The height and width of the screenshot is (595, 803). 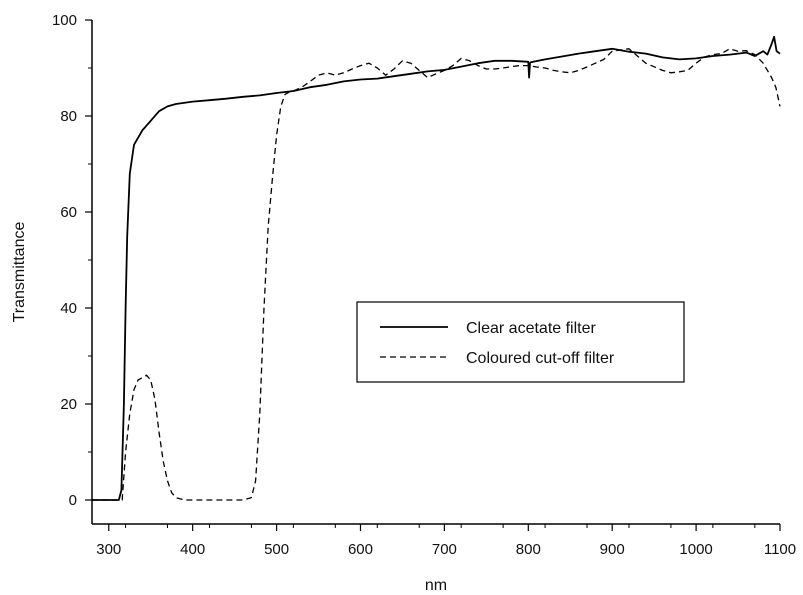 I want to click on x-tick-label-700: 700, so click(x=444, y=549).